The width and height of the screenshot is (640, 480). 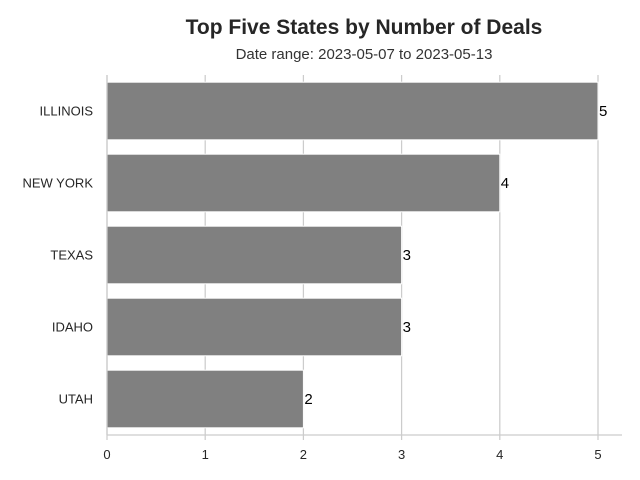 I want to click on value-label: 2, so click(x=308, y=399).